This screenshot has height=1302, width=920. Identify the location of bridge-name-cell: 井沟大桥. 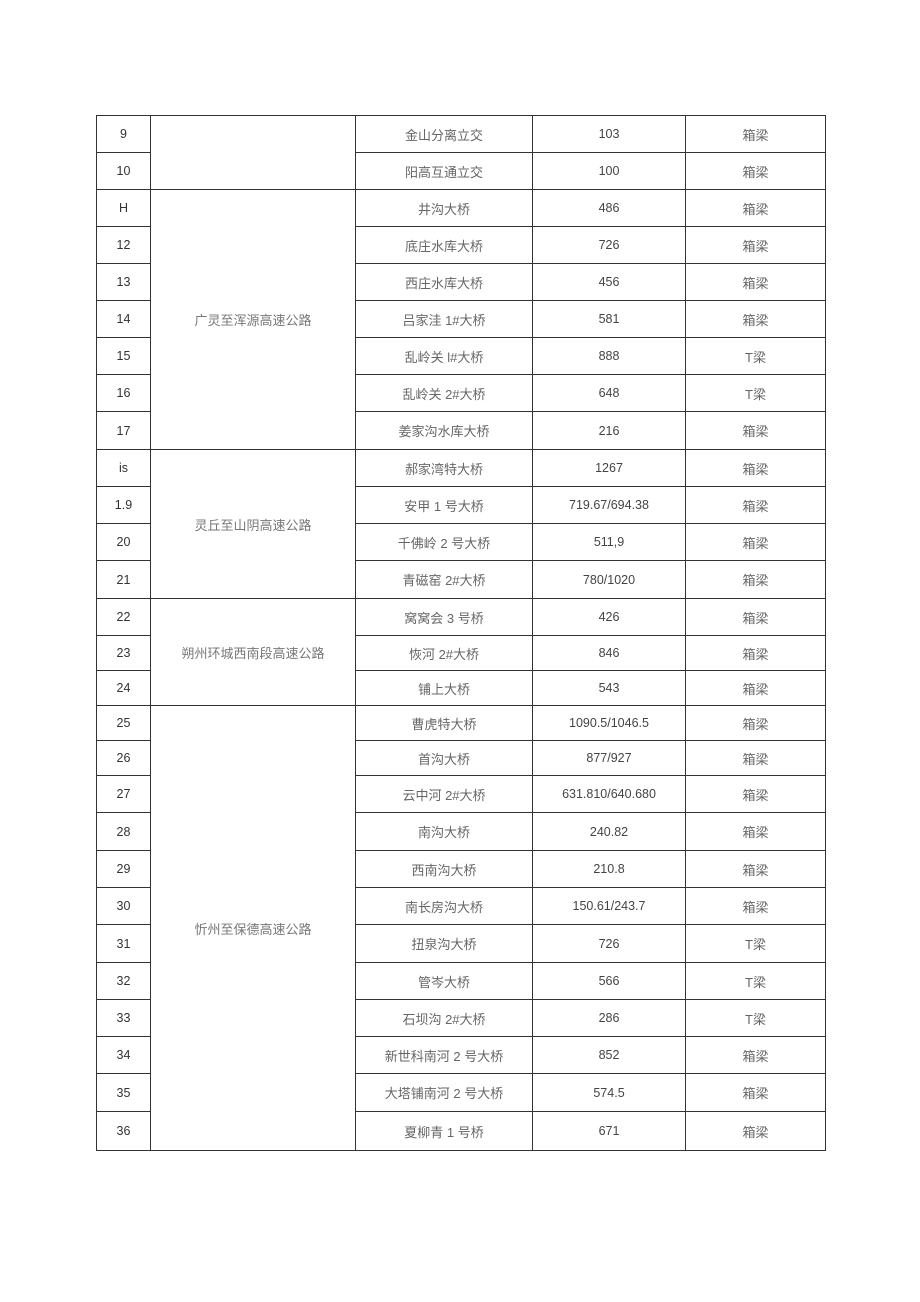
(444, 208).